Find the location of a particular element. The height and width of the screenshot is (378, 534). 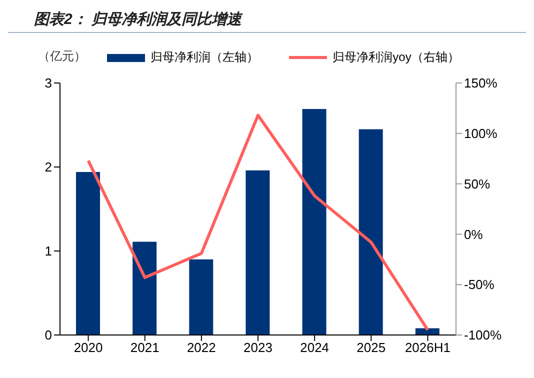

y2-tick-label: -50% is located at coordinates (479, 284).